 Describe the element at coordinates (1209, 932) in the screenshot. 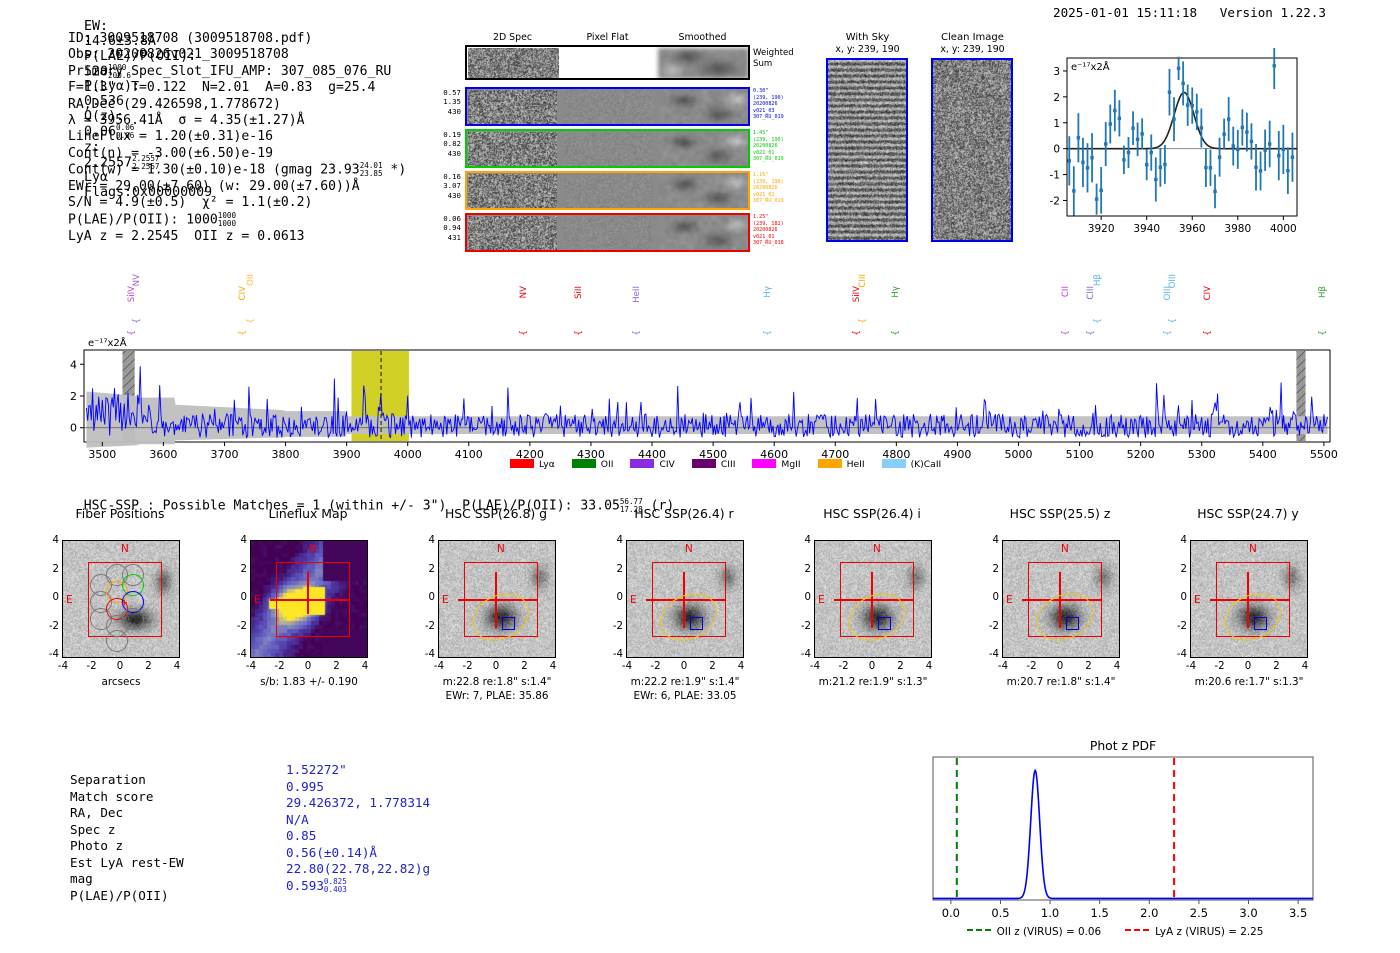

I see `phot-z-legend-label: LyA z (VIRUS) = 2.25` at that location.